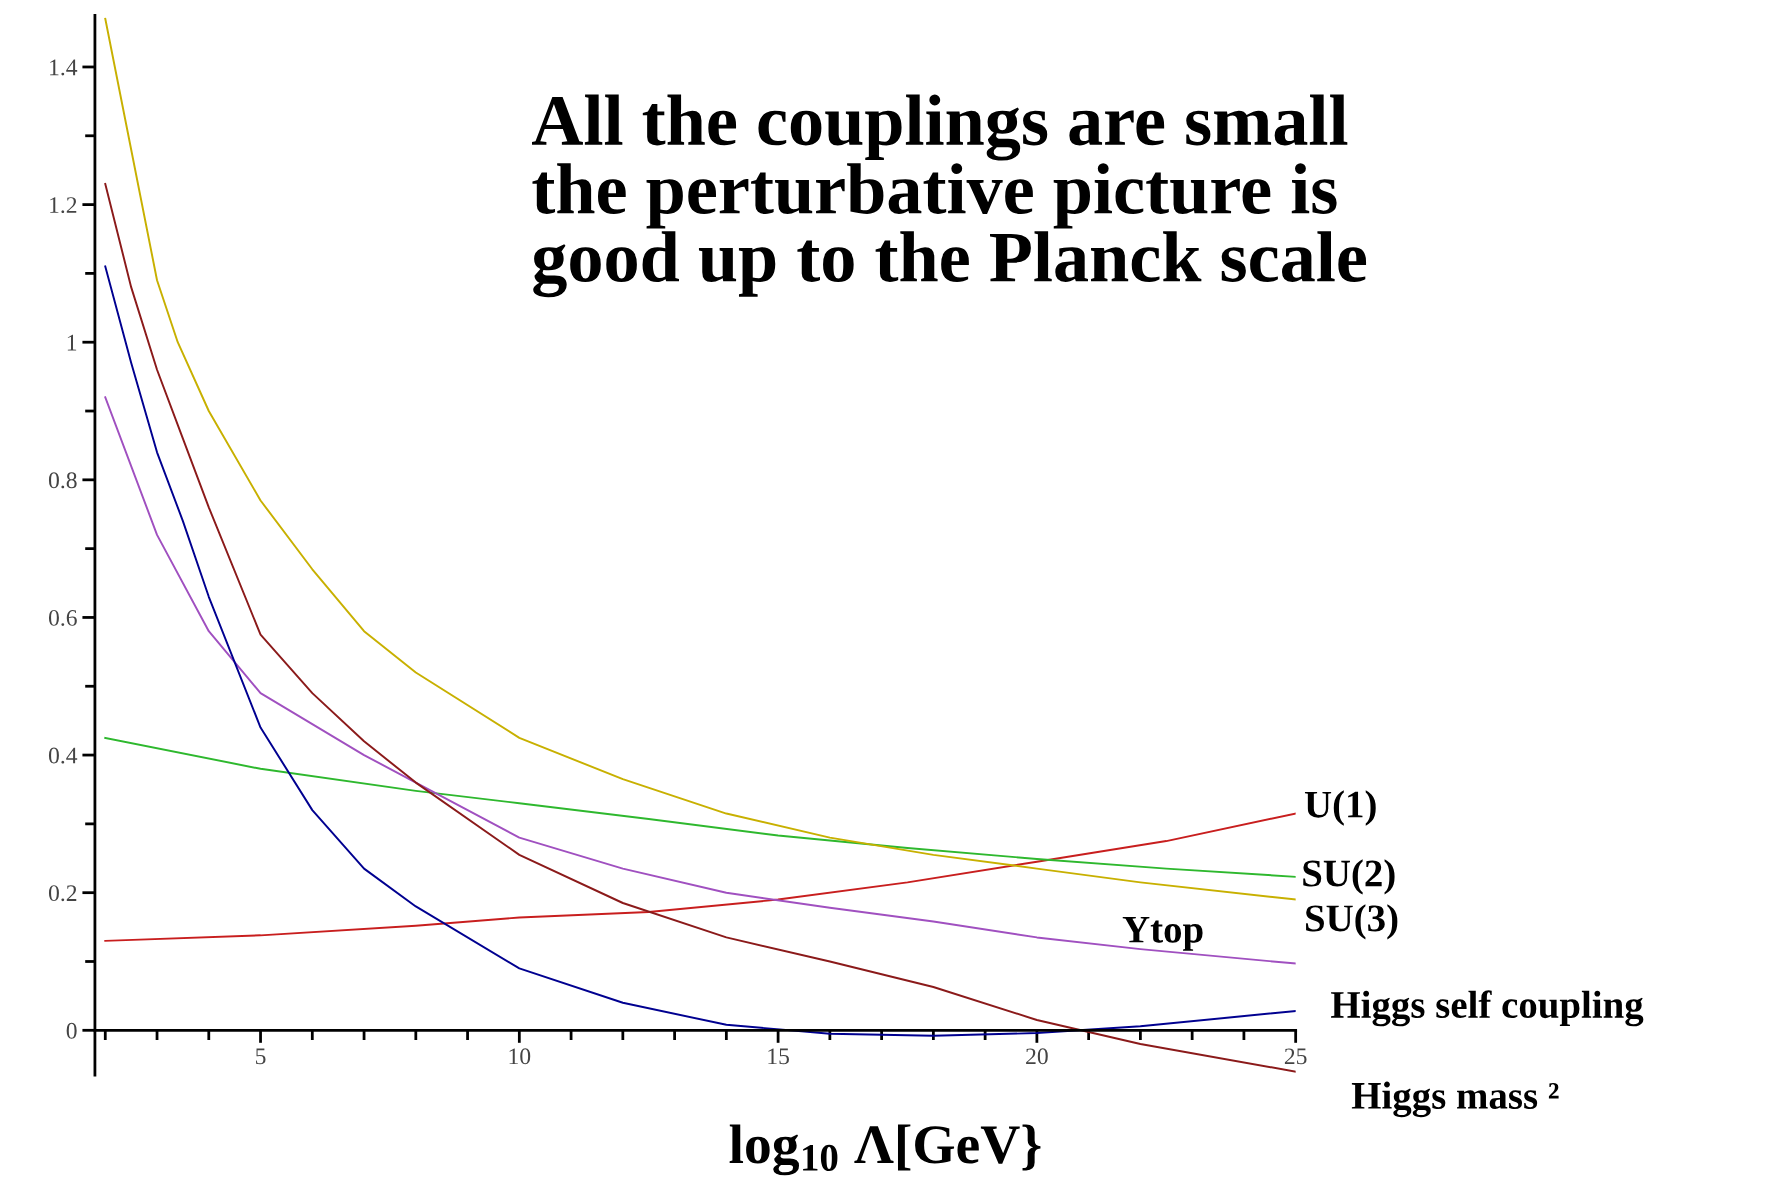  Describe the element at coordinates (63, 755) in the screenshot. I see `y-tick-label: 0.4` at that location.